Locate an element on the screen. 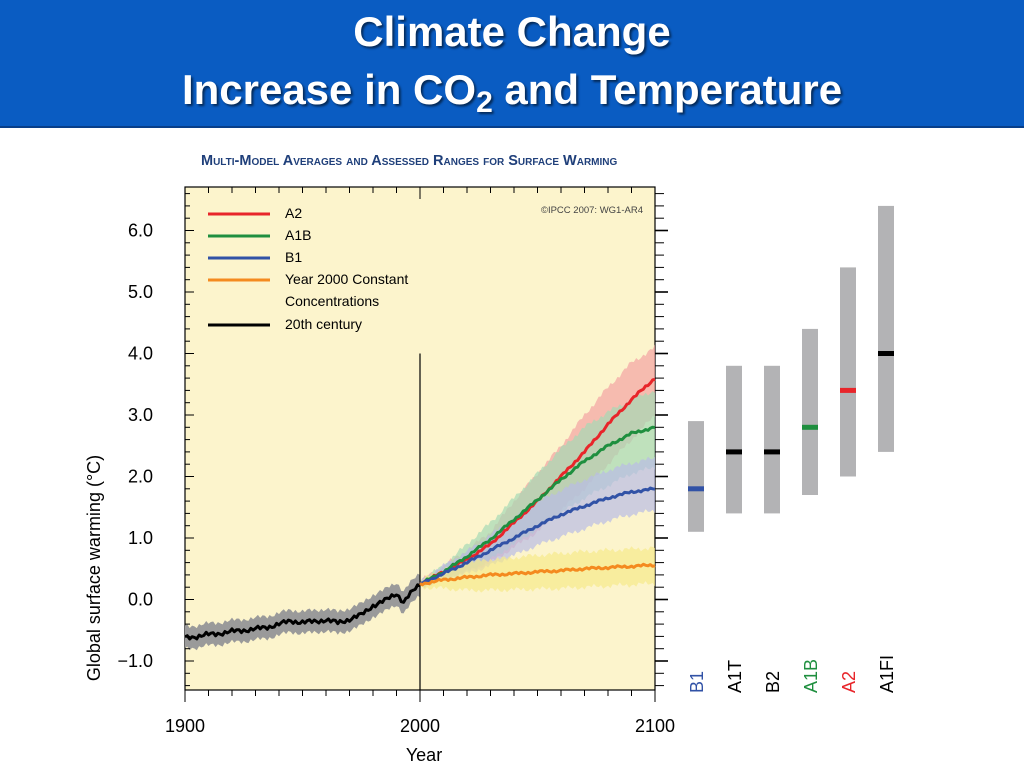 This screenshot has height=768, width=1024. x-tick-label: 2100 is located at coordinates (655, 726).